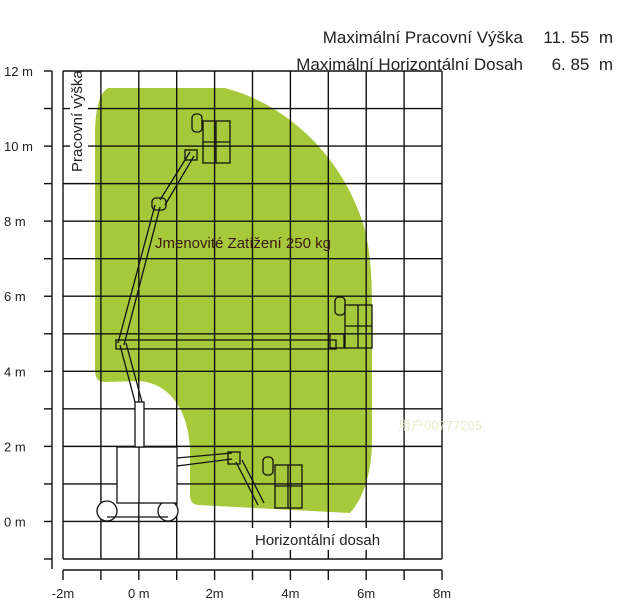 This screenshot has height=615, width=623. I want to click on x-tick-label: 2m, so click(215, 593).